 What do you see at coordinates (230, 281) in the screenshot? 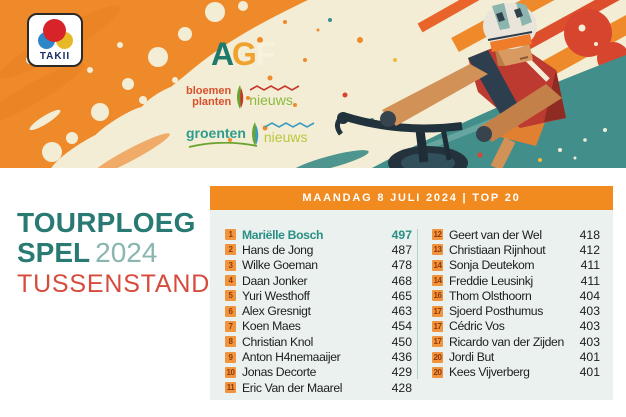
I see `rank-badge: 4` at bounding box center [230, 281].